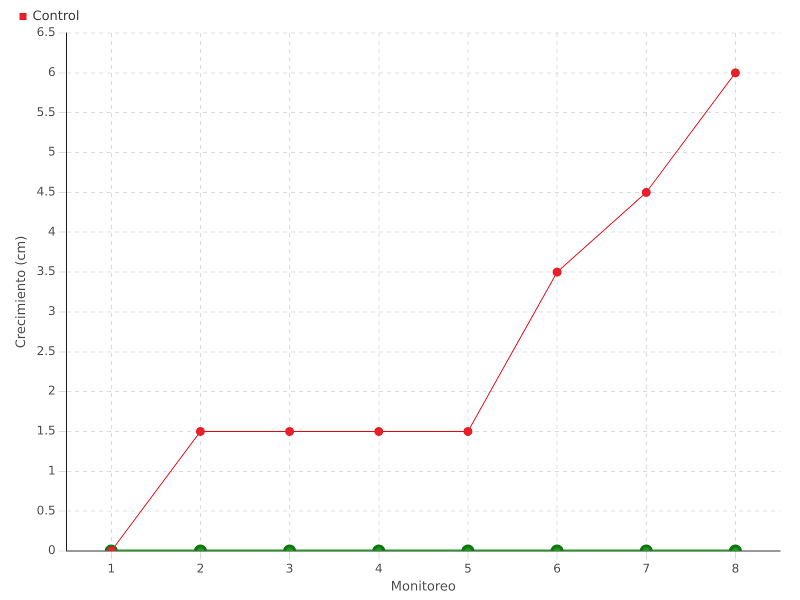 Image resolution: width=800 pixels, height=600 pixels. I want to click on y-axis-title: Crecimiento (cm), so click(22, 292).